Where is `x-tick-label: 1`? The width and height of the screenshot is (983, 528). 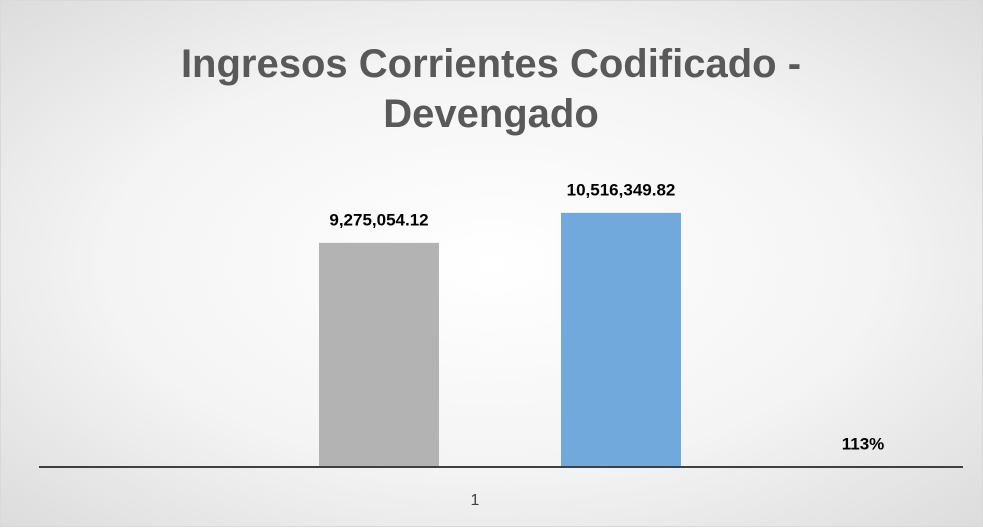
x-tick-label: 1 is located at coordinates (475, 500).